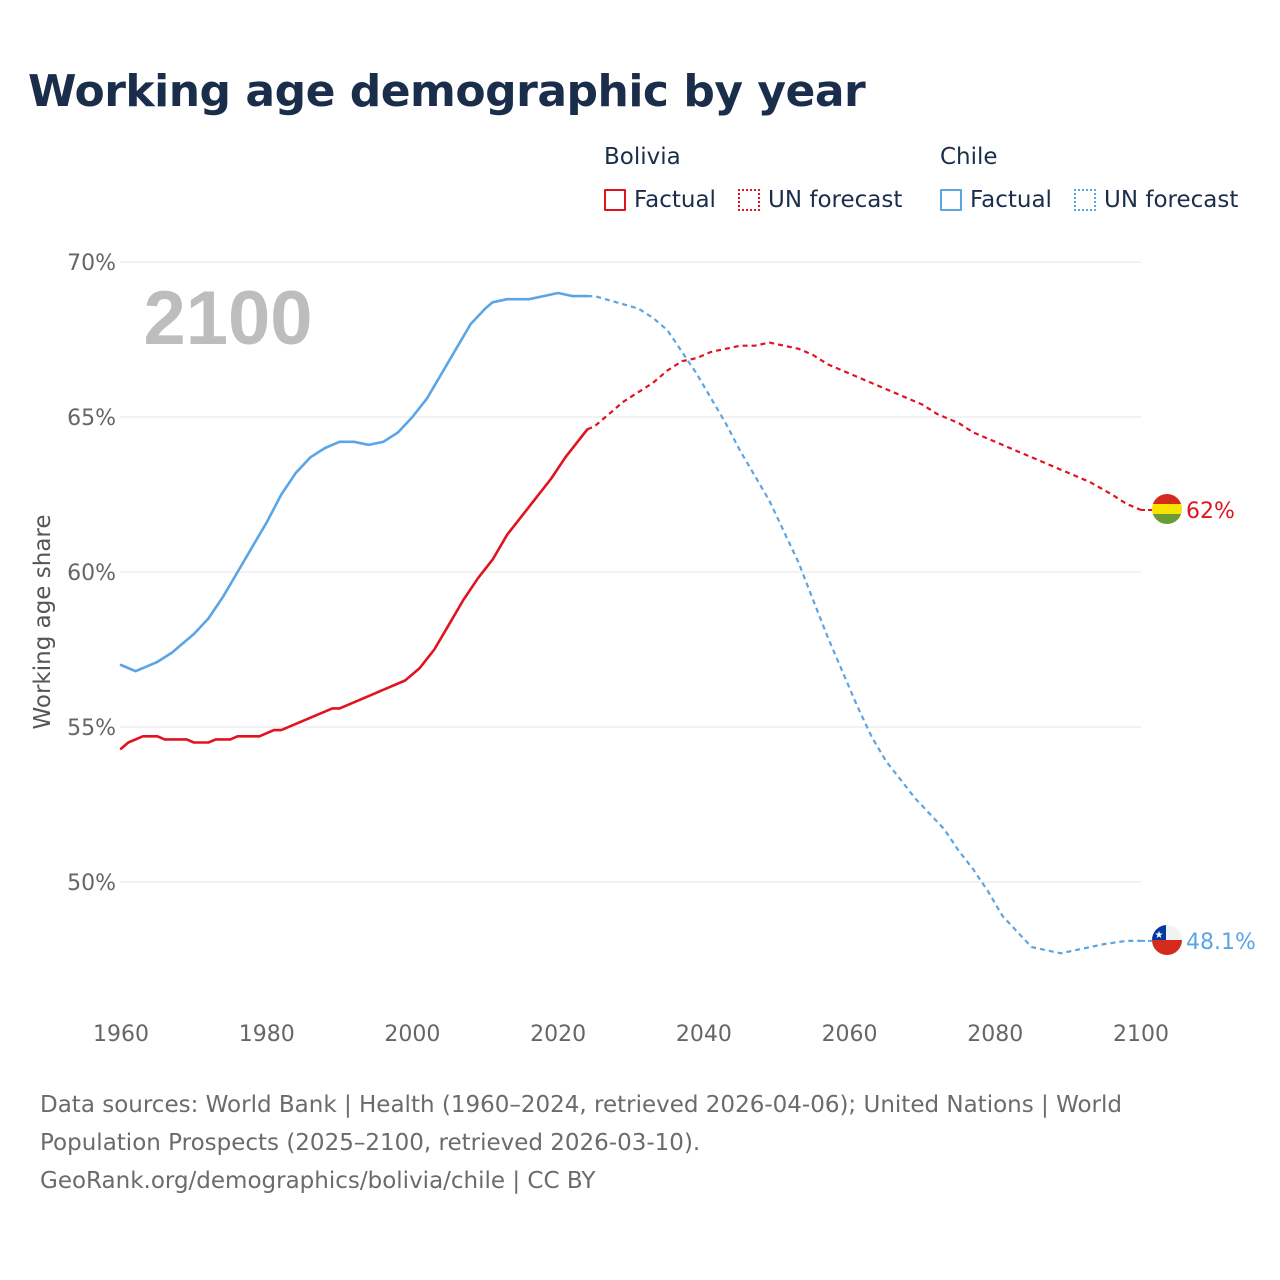 The image size is (1280, 1280). What do you see at coordinates (1167, 509) in the screenshot?
I see `bolivia-flag-icon` at bounding box center [1167, 509].